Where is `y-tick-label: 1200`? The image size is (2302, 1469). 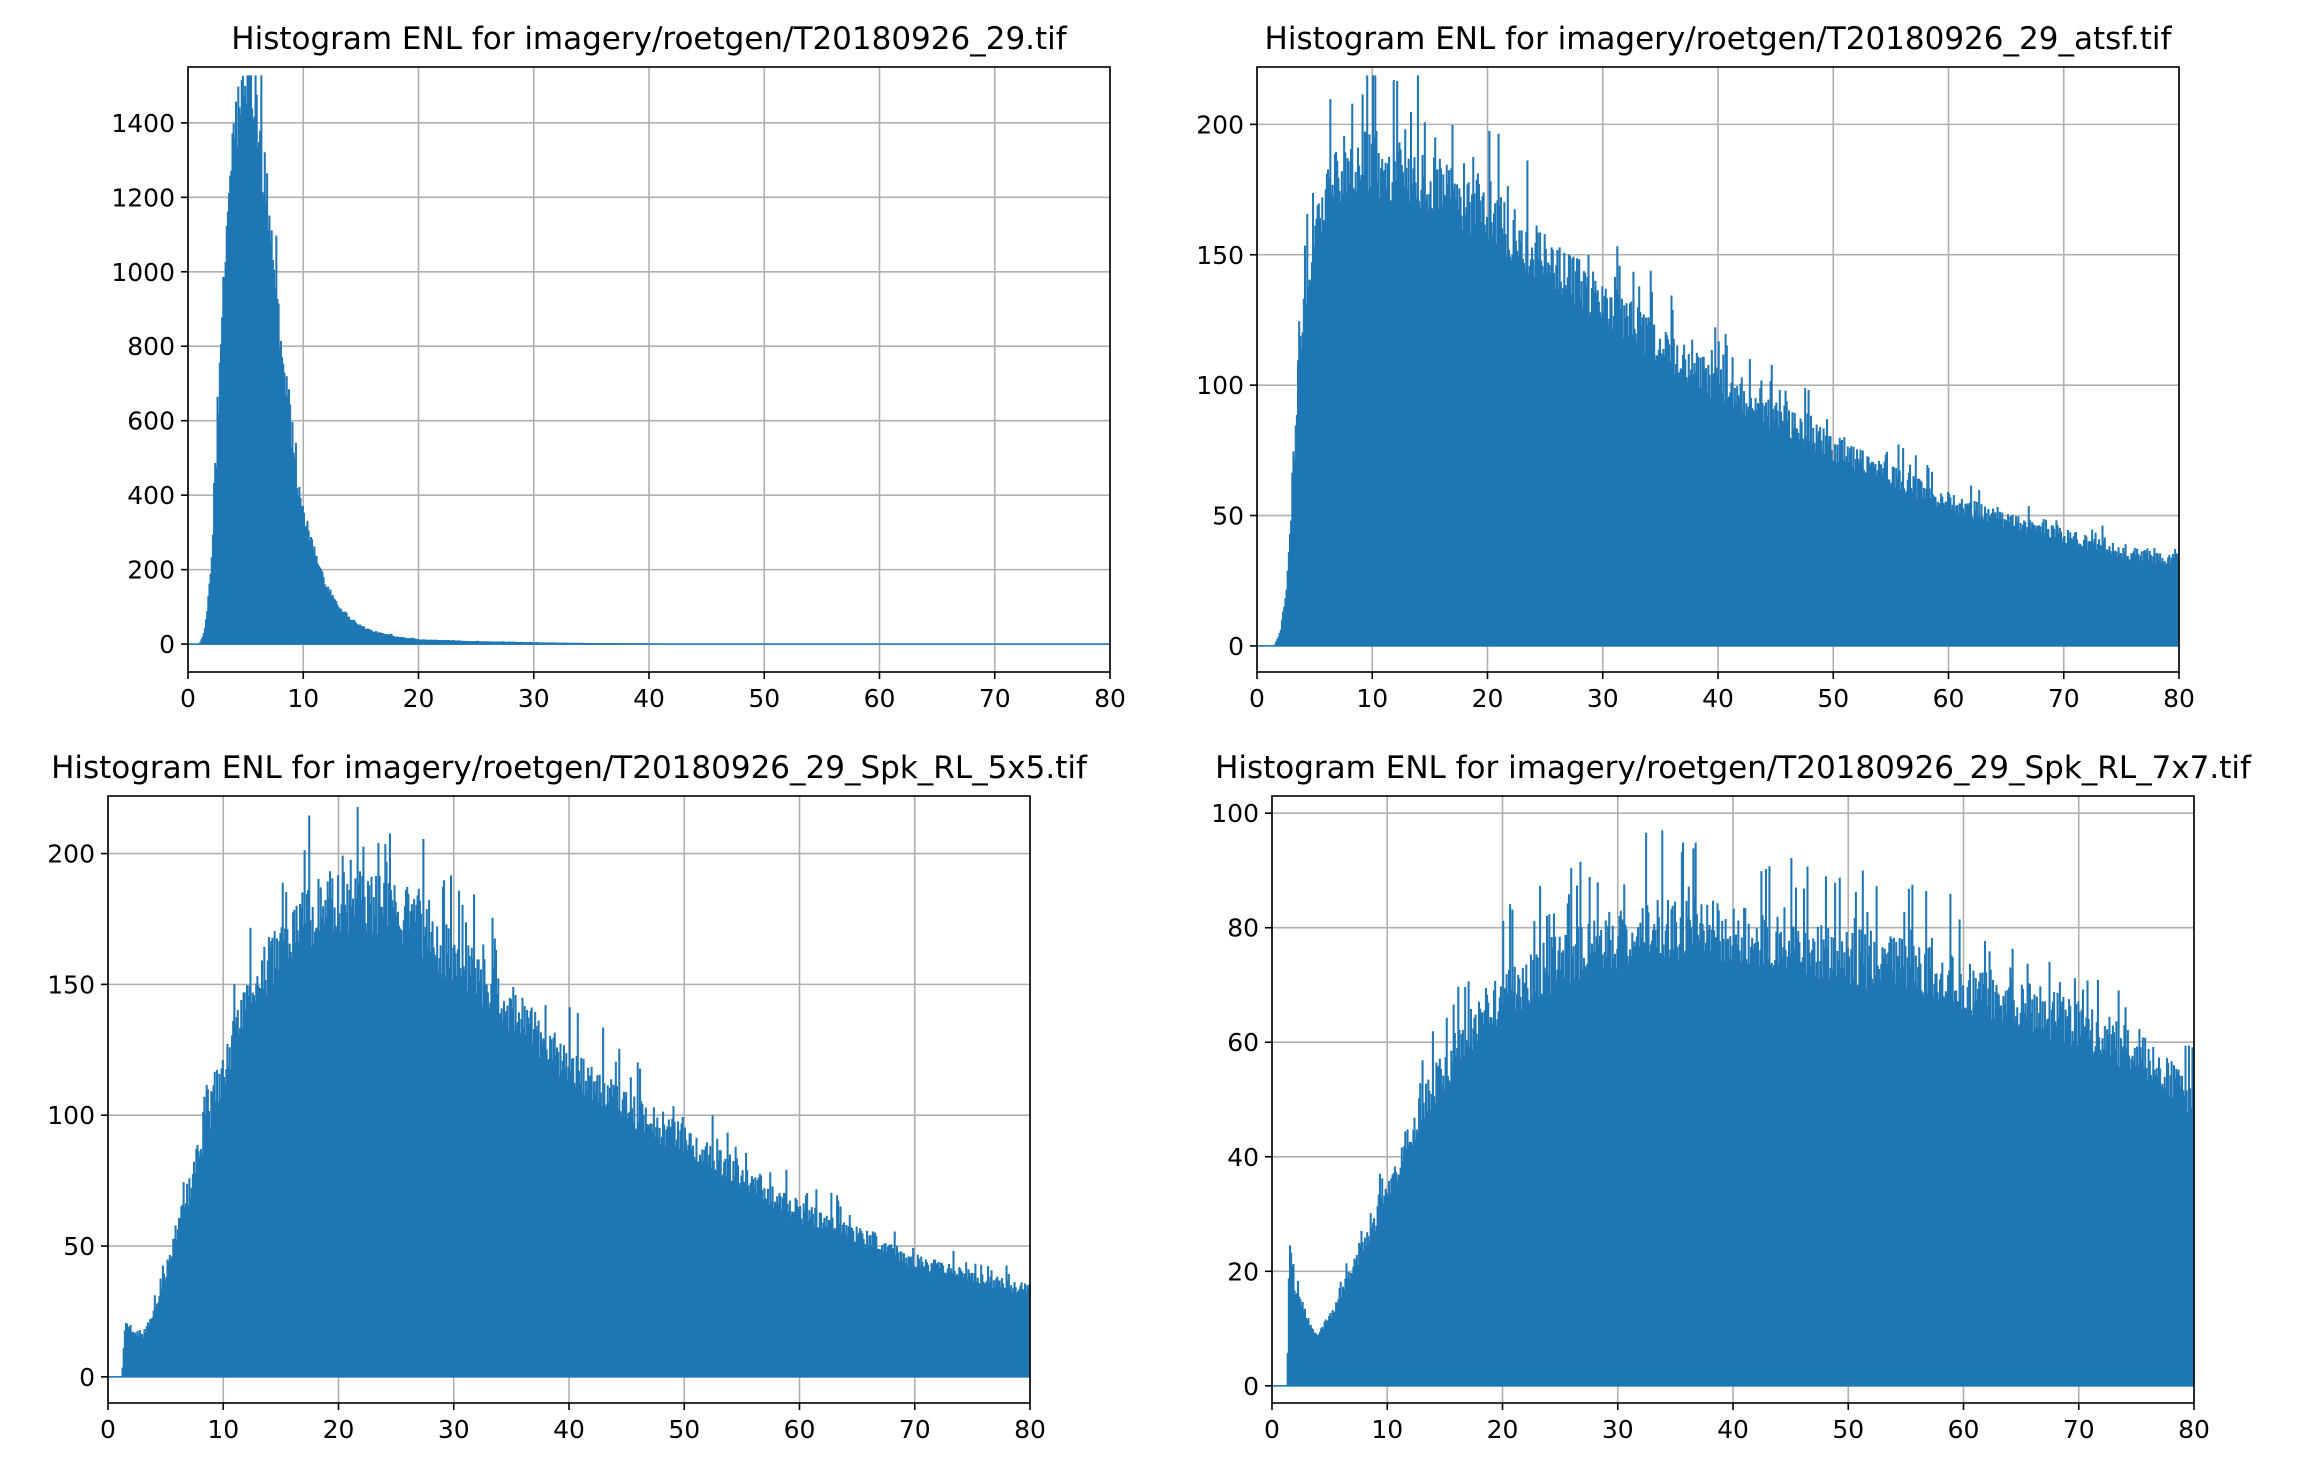 y-tick-label: 1200 is located at coordinates (143, 197).